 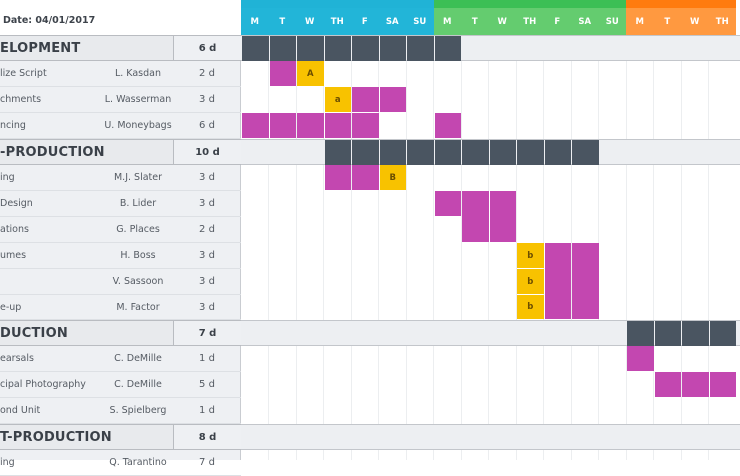 I want to click on duration: 1 d, so click(x=207, y=410).